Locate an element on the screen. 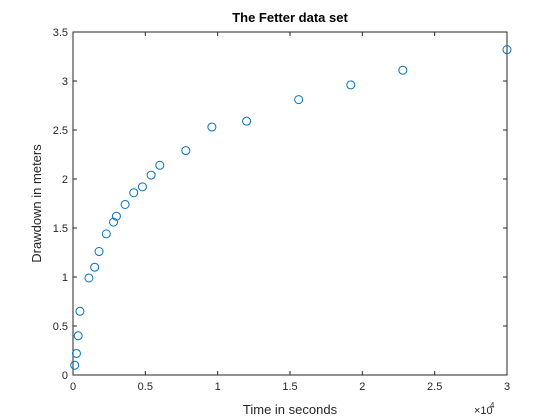 Image resolution: width=560 pixels, height=420 pixels. y-tick-label: 3.5 is located at coordinates (60, 33).